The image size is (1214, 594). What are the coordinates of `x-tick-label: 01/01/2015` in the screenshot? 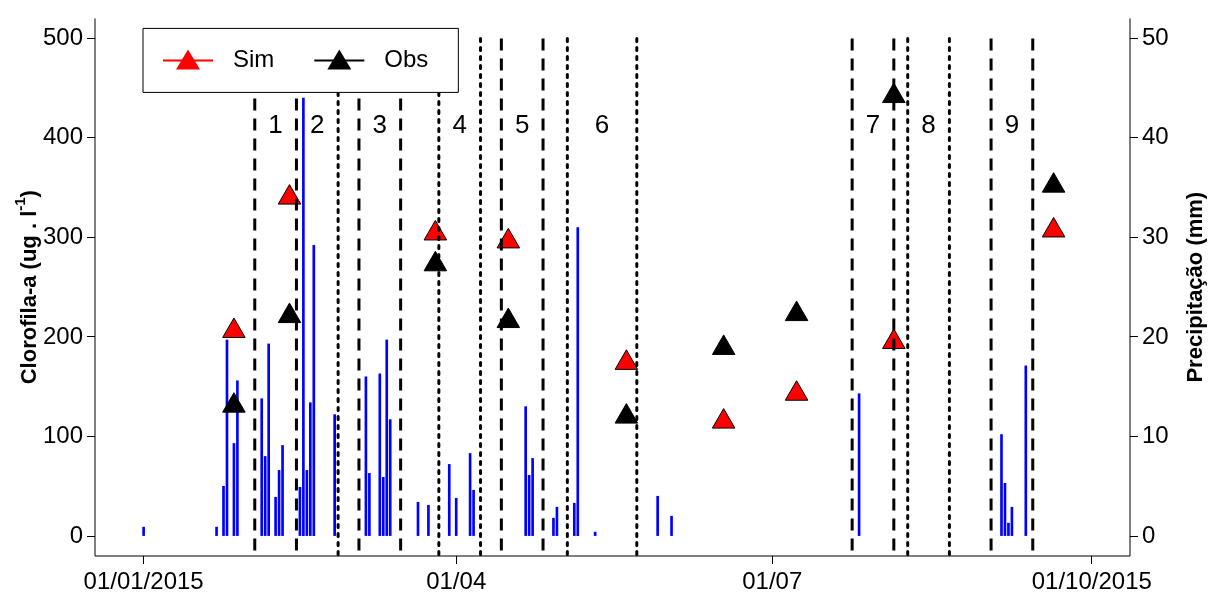 It's located at (143, 580).